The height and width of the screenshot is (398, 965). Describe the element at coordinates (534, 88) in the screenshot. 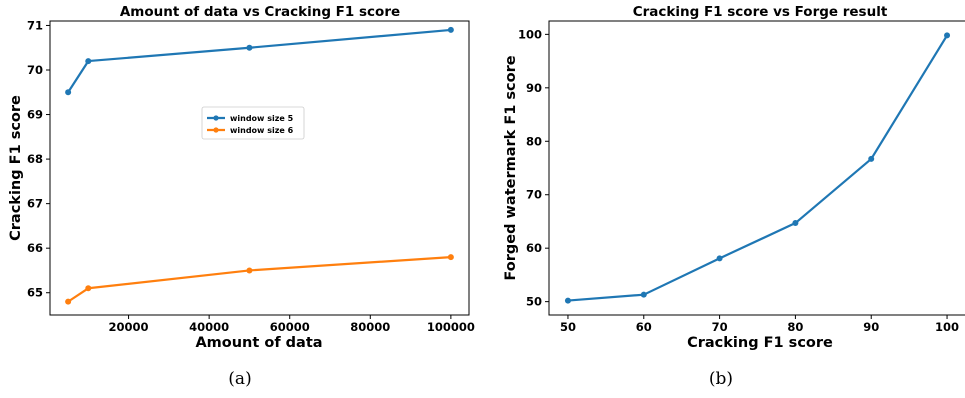

I see `chart-b-y-tick-label: 90` at that location.